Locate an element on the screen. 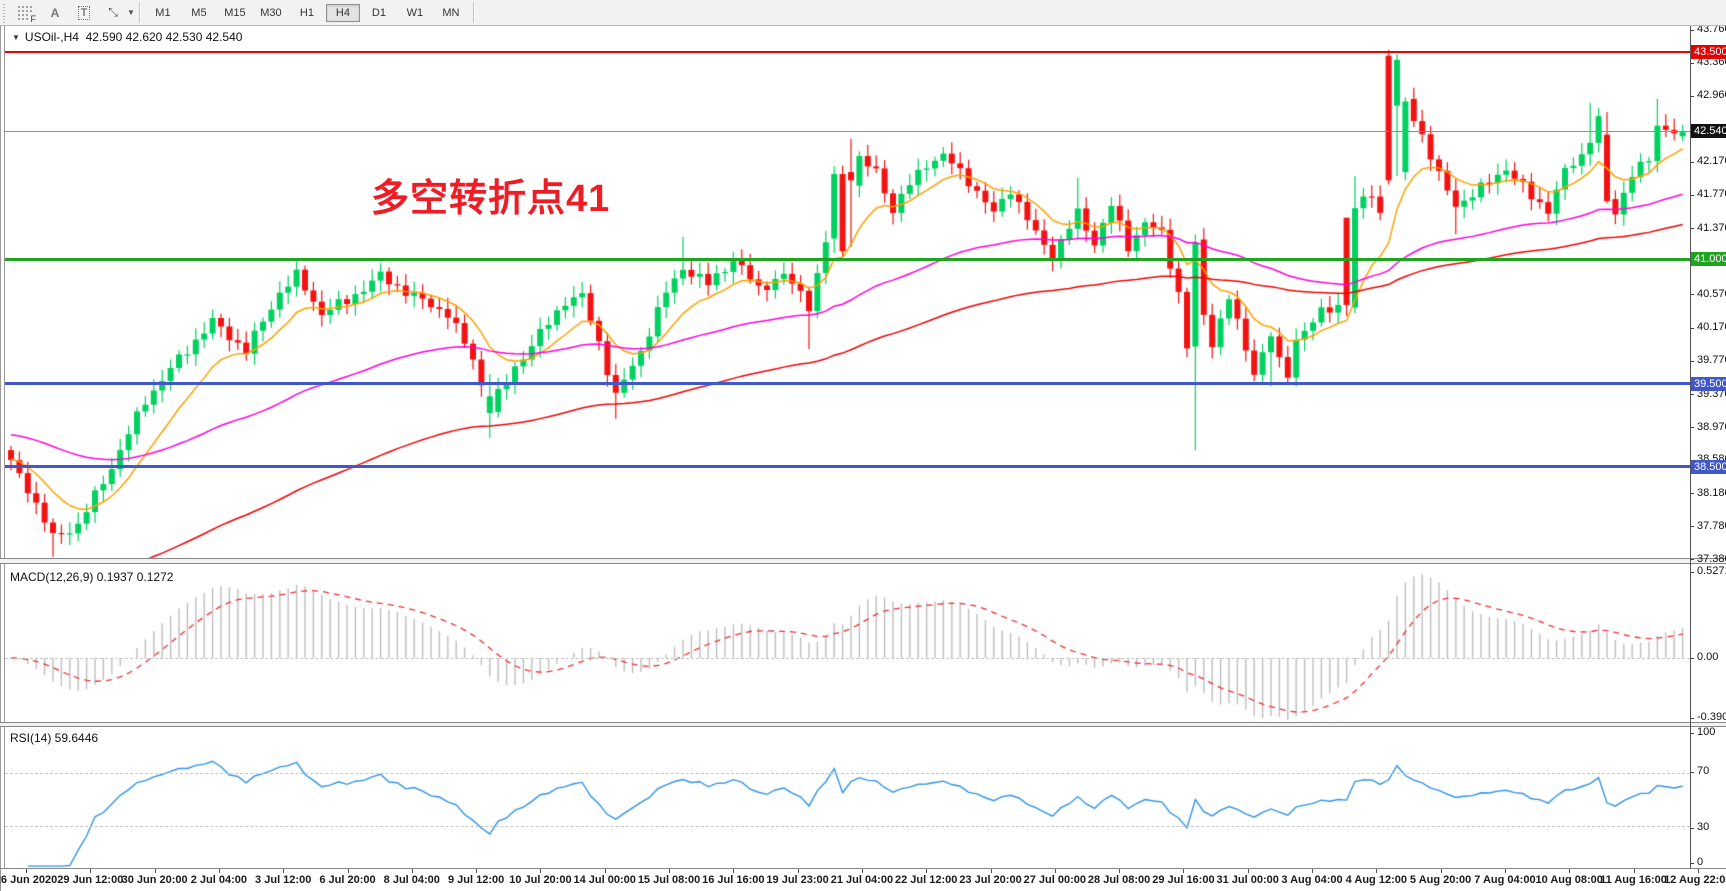 Image resolution: width=1726 pixels, height=891 pixels. toolbar-grip is located at coordinates (5, 12).